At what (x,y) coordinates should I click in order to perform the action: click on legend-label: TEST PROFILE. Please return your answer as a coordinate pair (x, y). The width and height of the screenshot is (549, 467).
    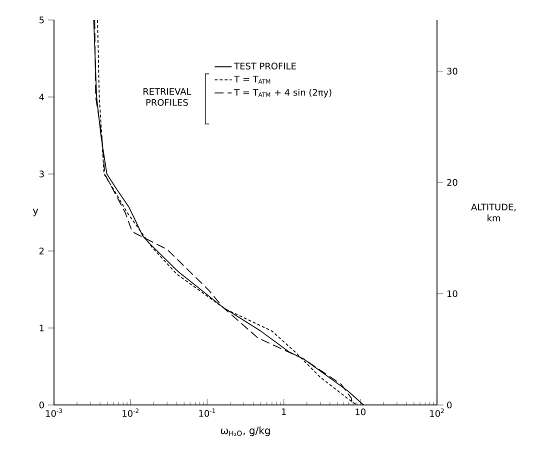
    Looking at the image, I should click on (265, 66).